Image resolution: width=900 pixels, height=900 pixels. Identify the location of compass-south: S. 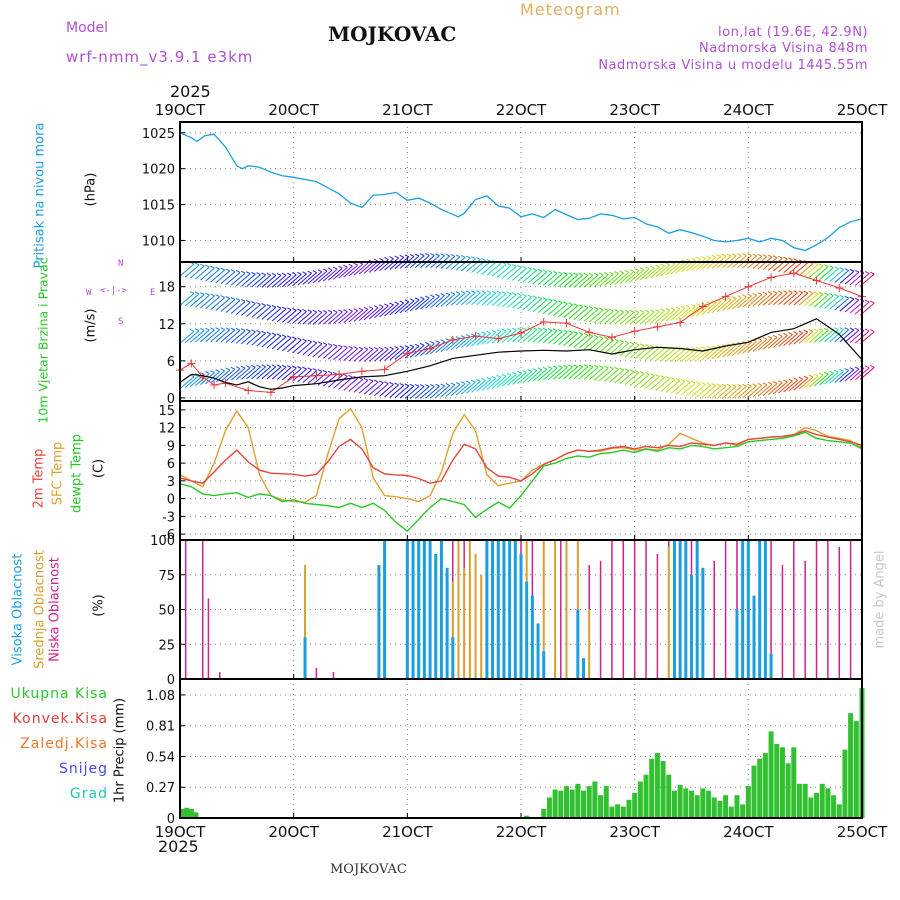
(121, 322).